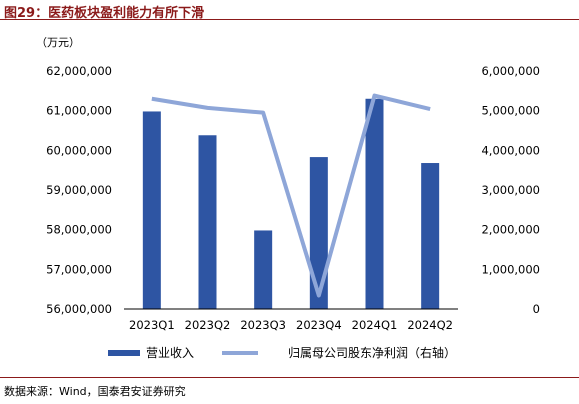 The height and width of the screenshot is (404, 579). What do you see at coordinates (536, 309) in the screenshot?
I see `right-axis-tick-label: 0` at bounding box center [536, 309].